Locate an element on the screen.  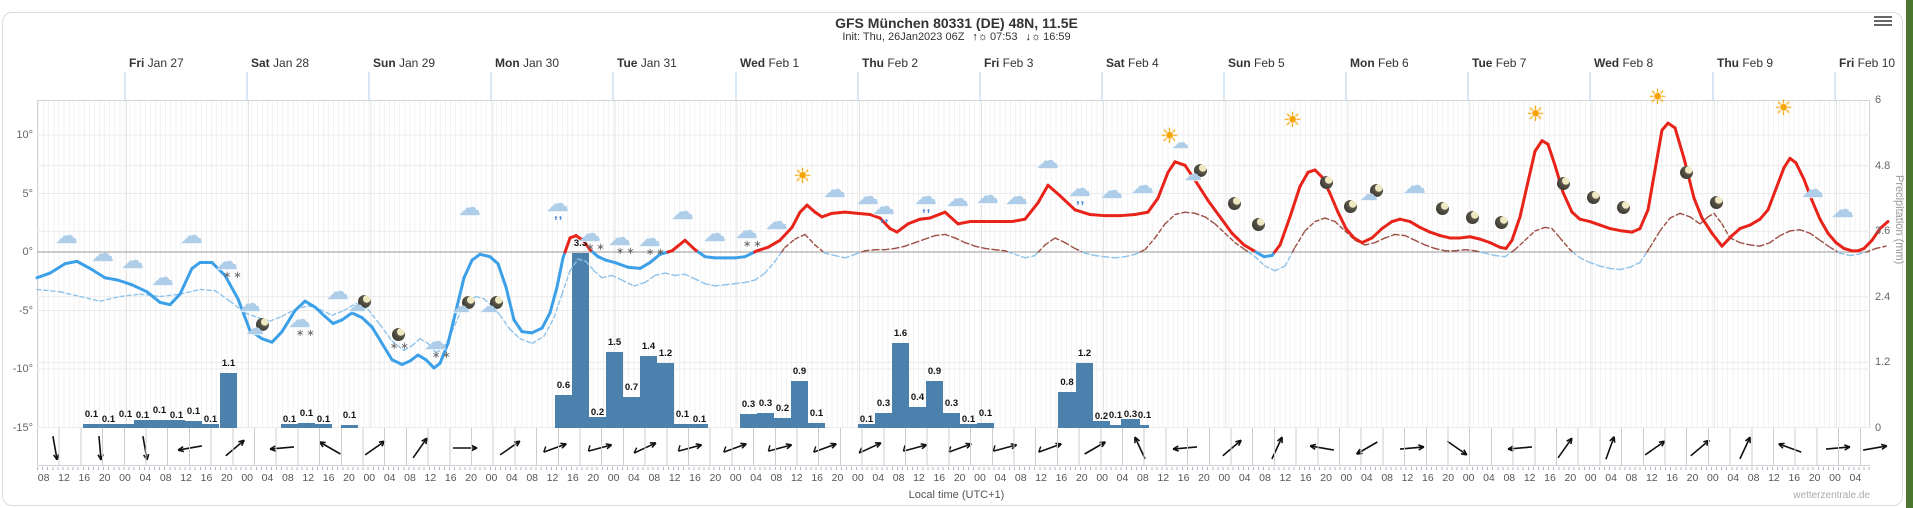
init-label: Init: Thu, 26Jan2023 06Z is located at coordinates (903, 37).